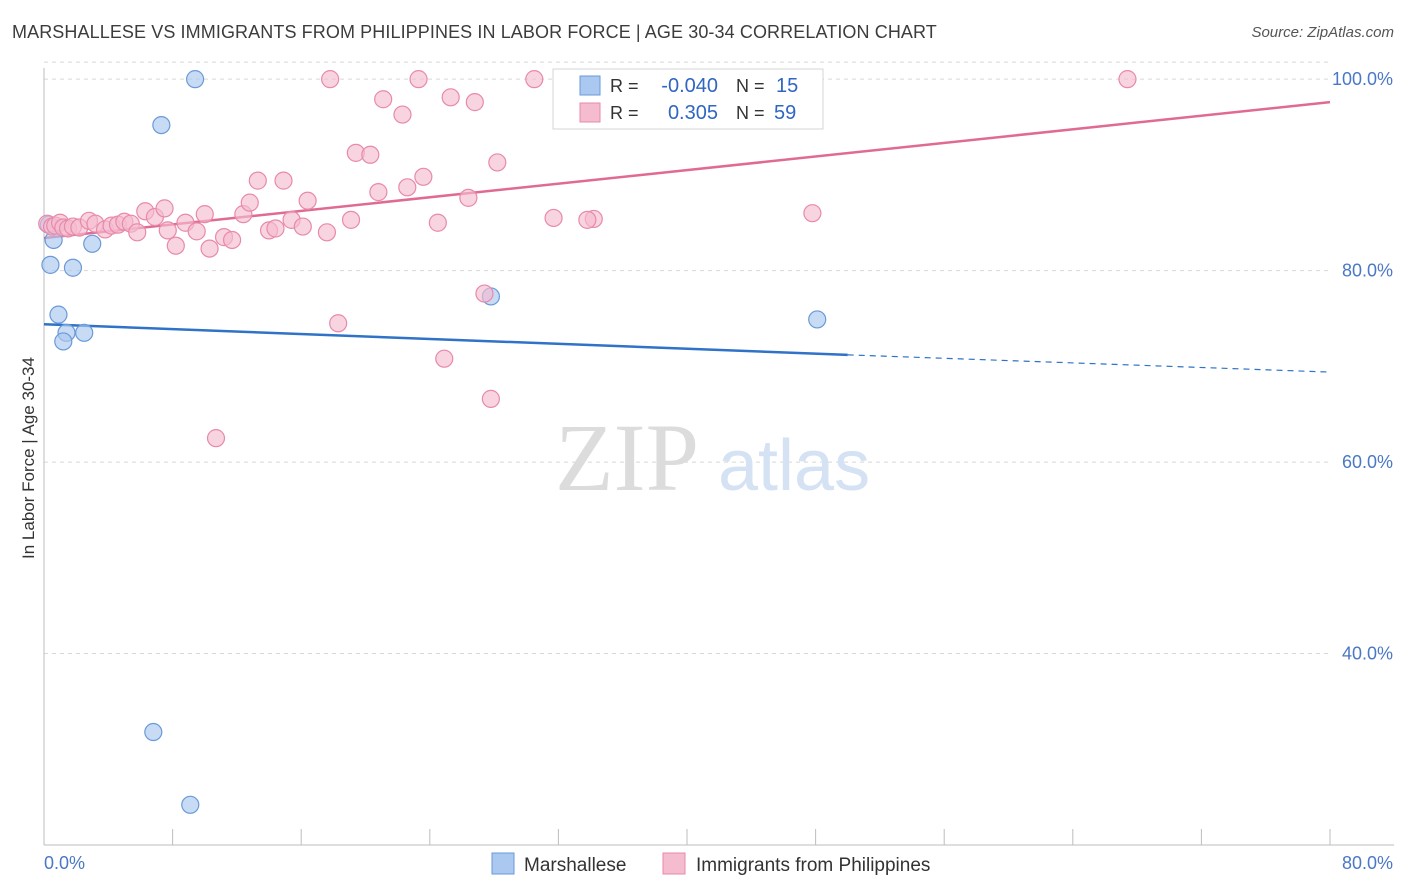  What do you see at coordinates (503, 863) in the screenshot?
I see `series-legend-swatch-marshallese` at bounding box center [503, 863].